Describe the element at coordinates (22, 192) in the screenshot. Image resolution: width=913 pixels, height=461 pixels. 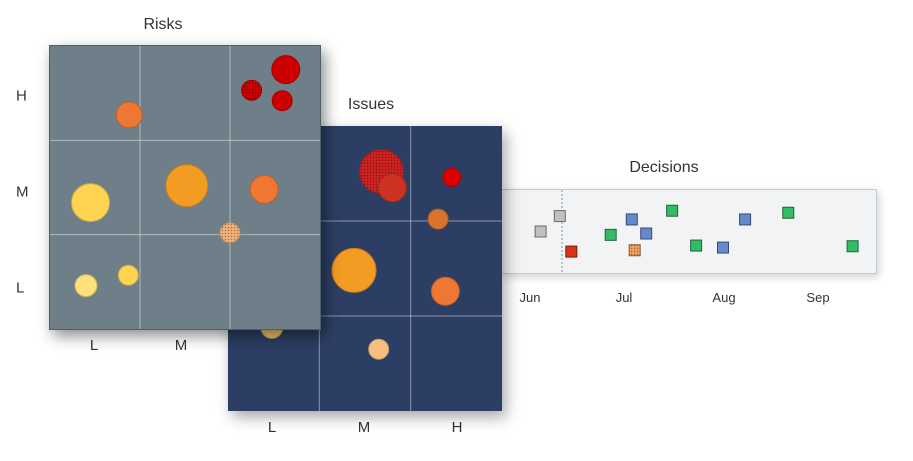
I see `risks-y-tick-medium: M` at that location.